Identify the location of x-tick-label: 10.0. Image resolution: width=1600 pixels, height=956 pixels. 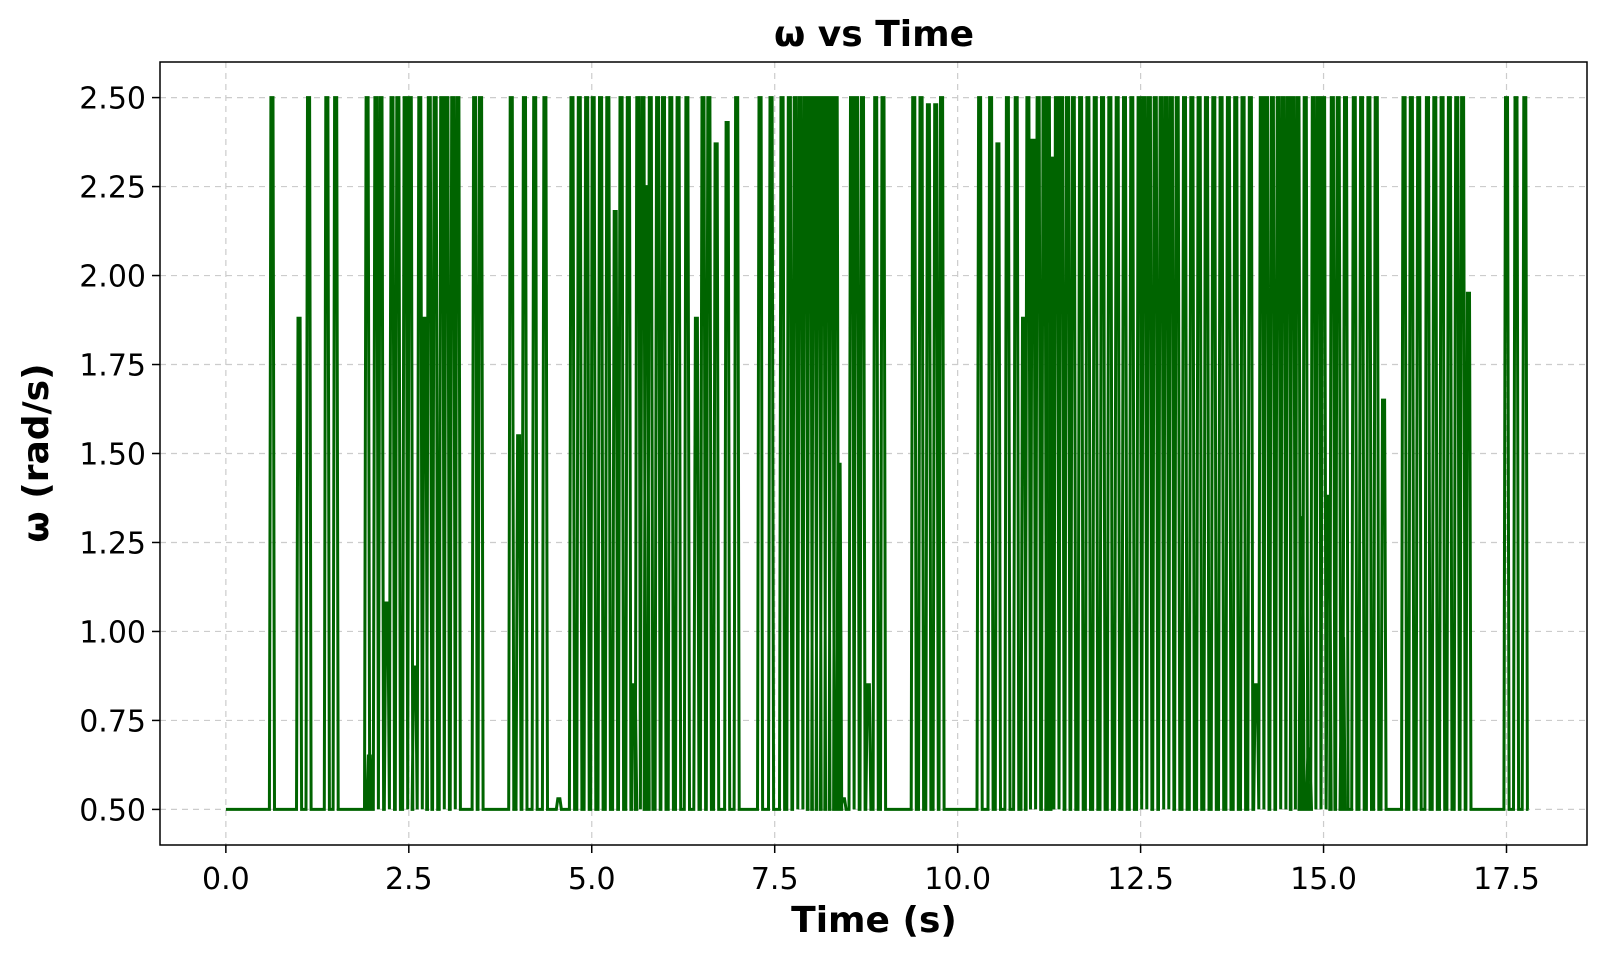
(957, 879).